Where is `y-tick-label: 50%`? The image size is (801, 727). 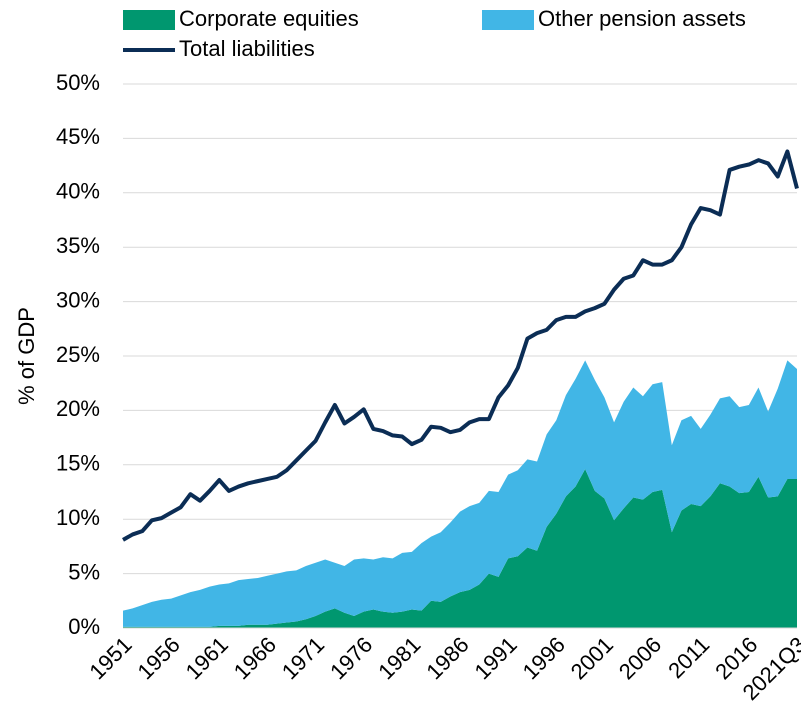
y-tick-label: 50% is located at coordinates (78, 82).